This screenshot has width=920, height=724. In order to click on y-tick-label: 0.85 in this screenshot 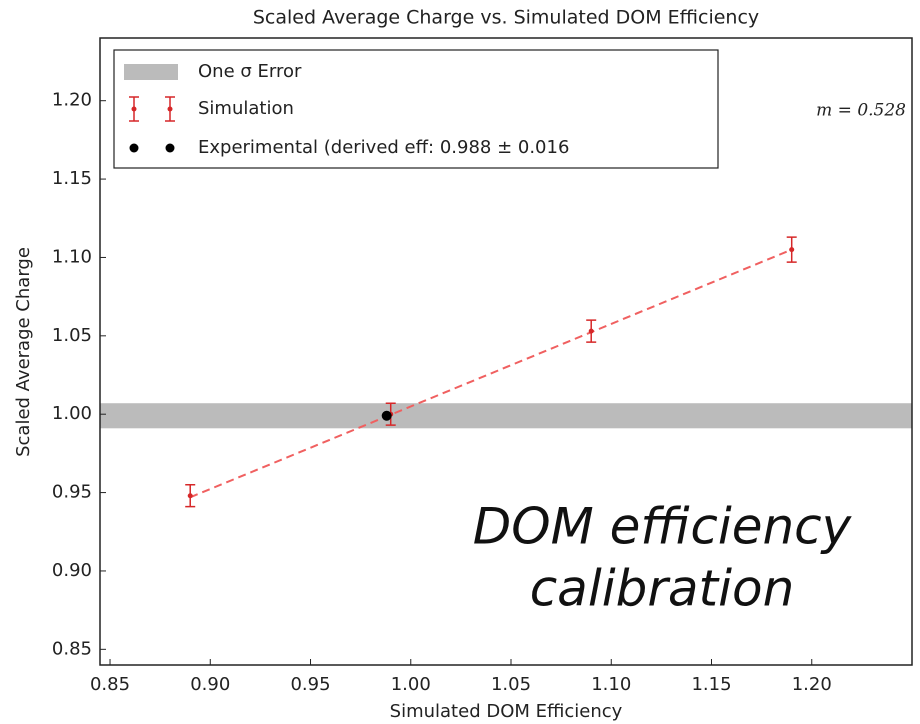, I will do `click(72, 648)`.